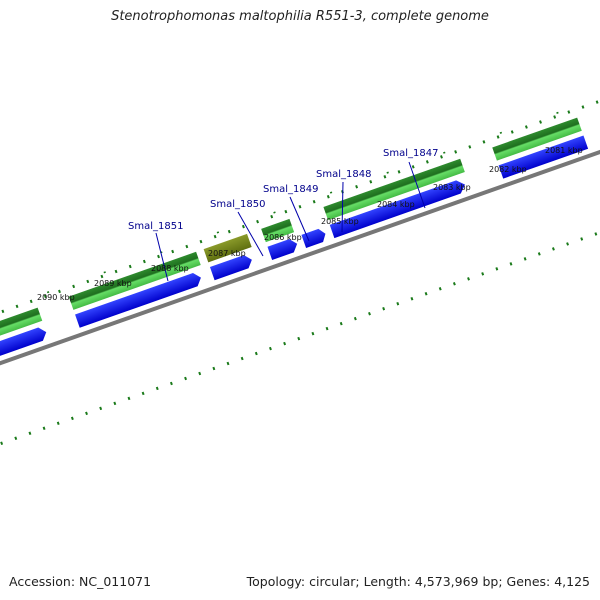 This screenshot has height=600, width=600. Describe the element at coordinates (537, 139) in the screenshot. I see `gene-block-right` at that location.